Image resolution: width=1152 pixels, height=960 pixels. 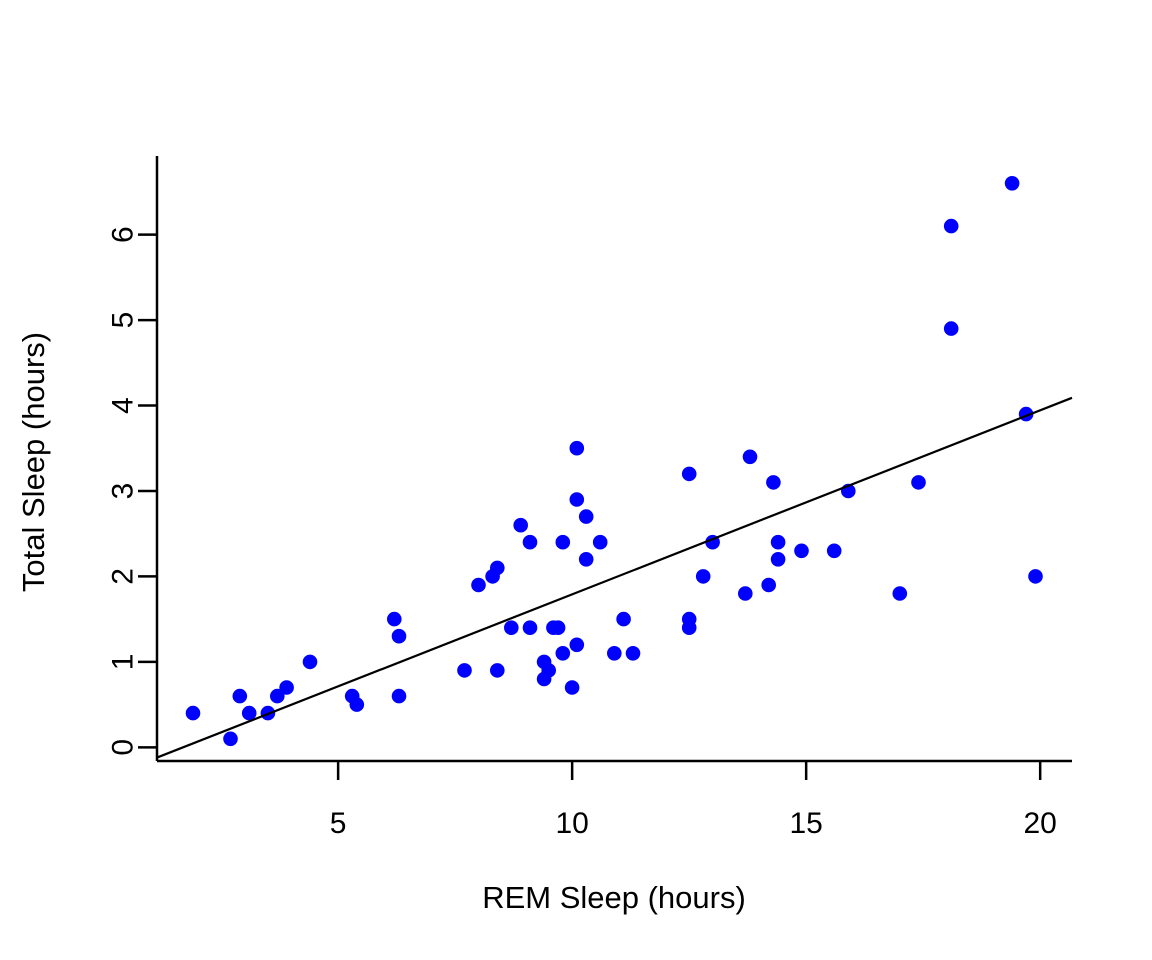 What do you see at coordinates (123, 405) in the screenshot?
I see `y-tick-label: 4` at bounding box center [123, 405].